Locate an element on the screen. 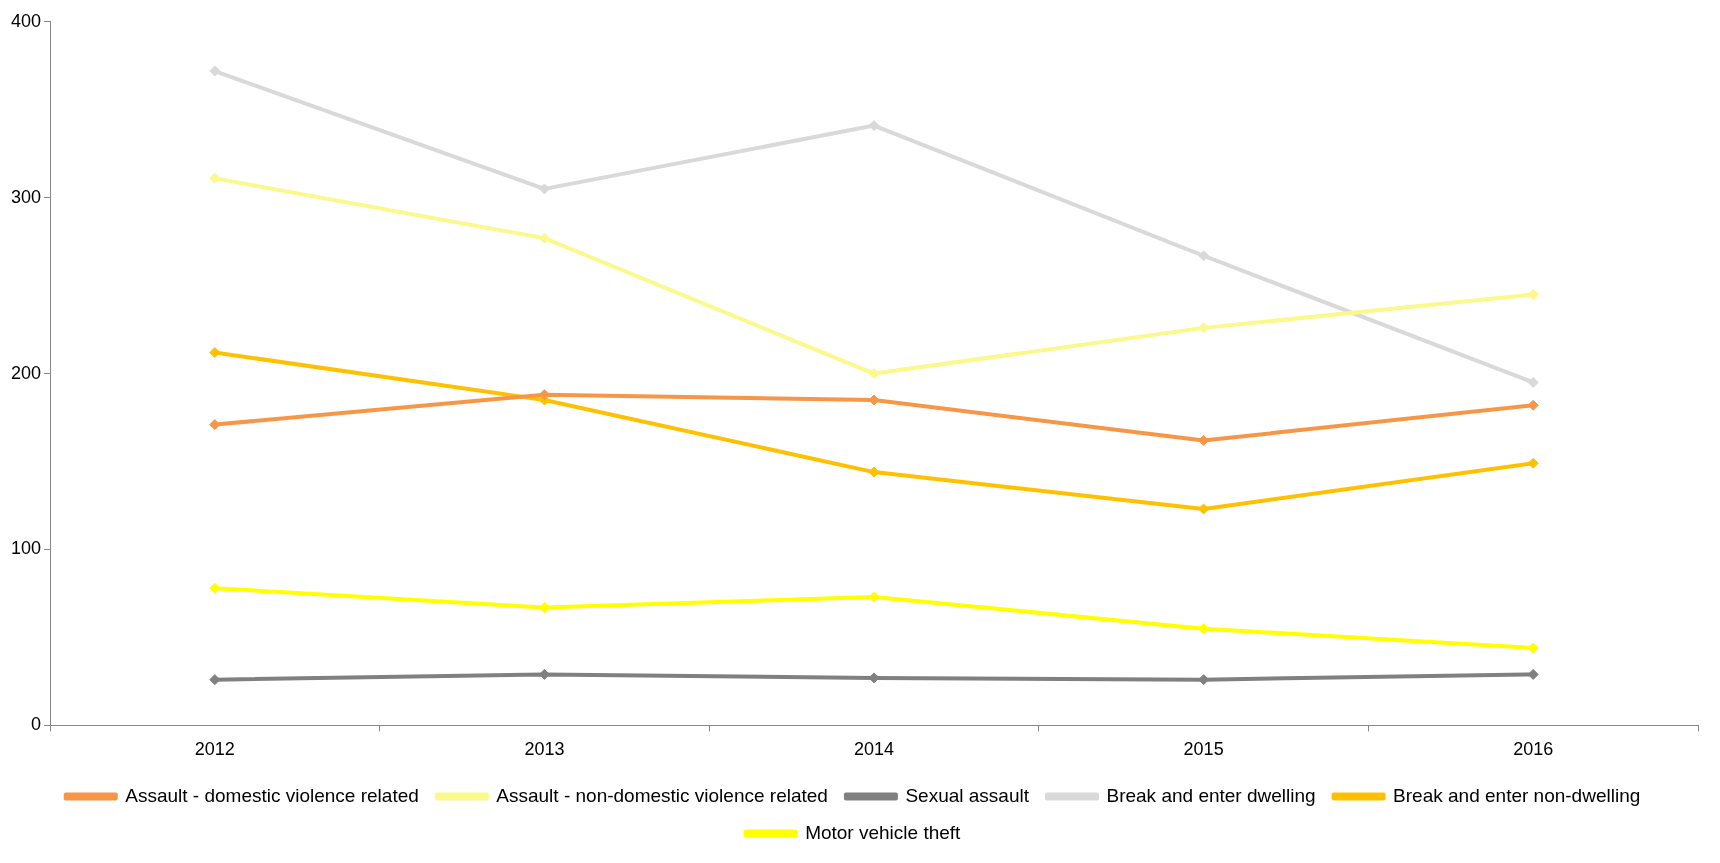 The height and width of the screenshot is (863, 1720). x-tick-label: 2012 is located at coordinates (214, 749).